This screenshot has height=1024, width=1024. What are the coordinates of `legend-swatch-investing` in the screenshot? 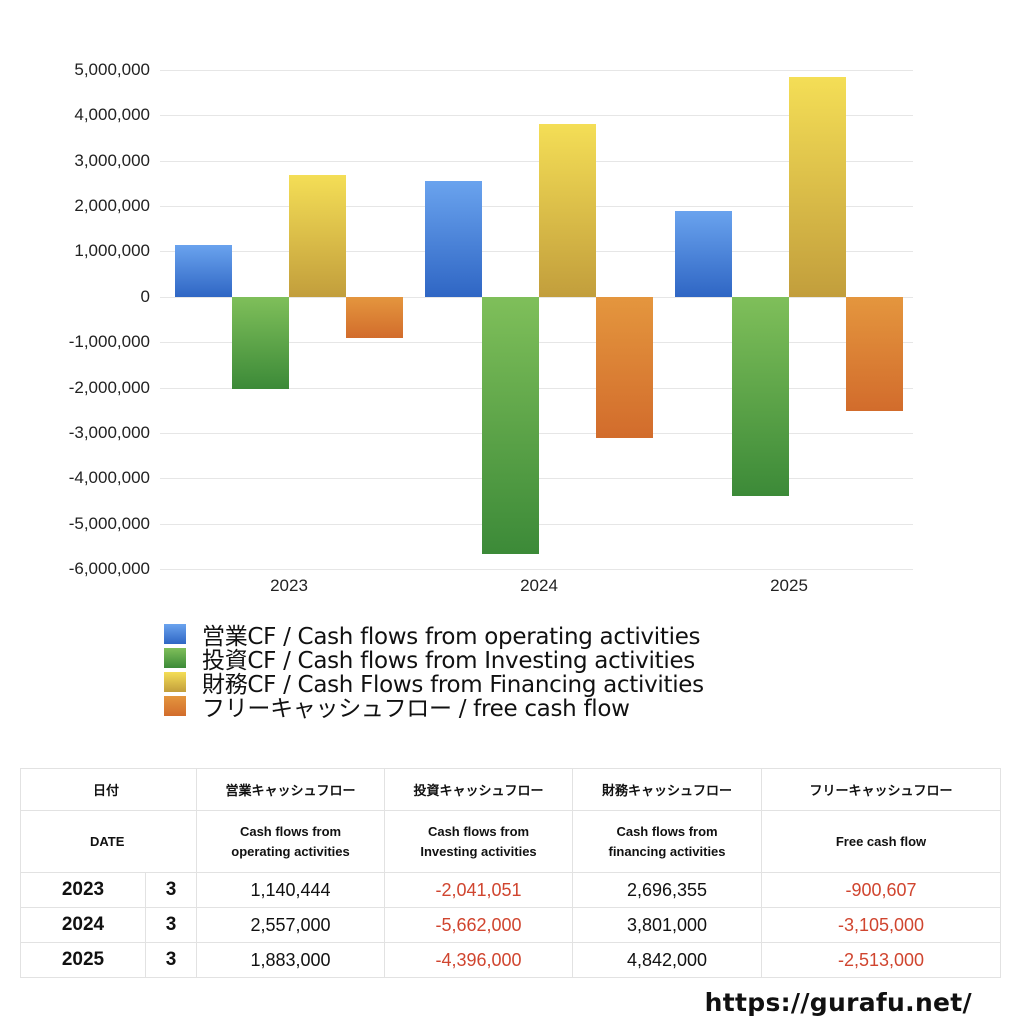 It's located at (175, 658).